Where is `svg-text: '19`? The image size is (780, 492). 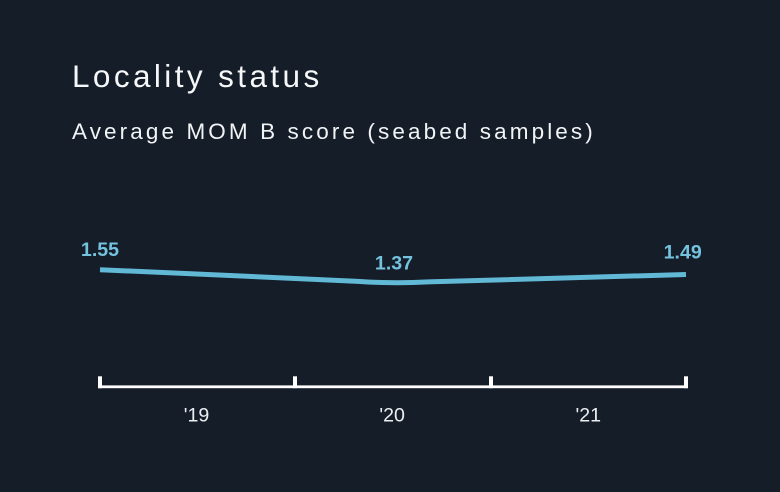 svg-text: '19 is located at coordinates (197, 416).